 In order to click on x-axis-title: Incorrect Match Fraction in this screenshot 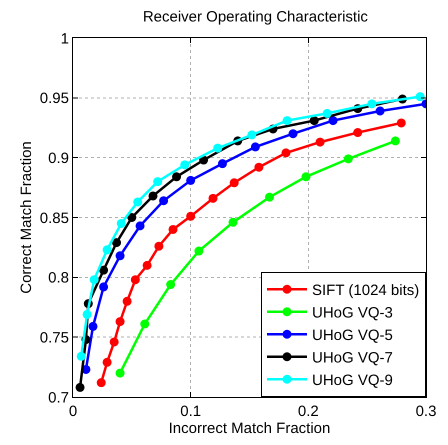, I will do `click(249, 428)`.